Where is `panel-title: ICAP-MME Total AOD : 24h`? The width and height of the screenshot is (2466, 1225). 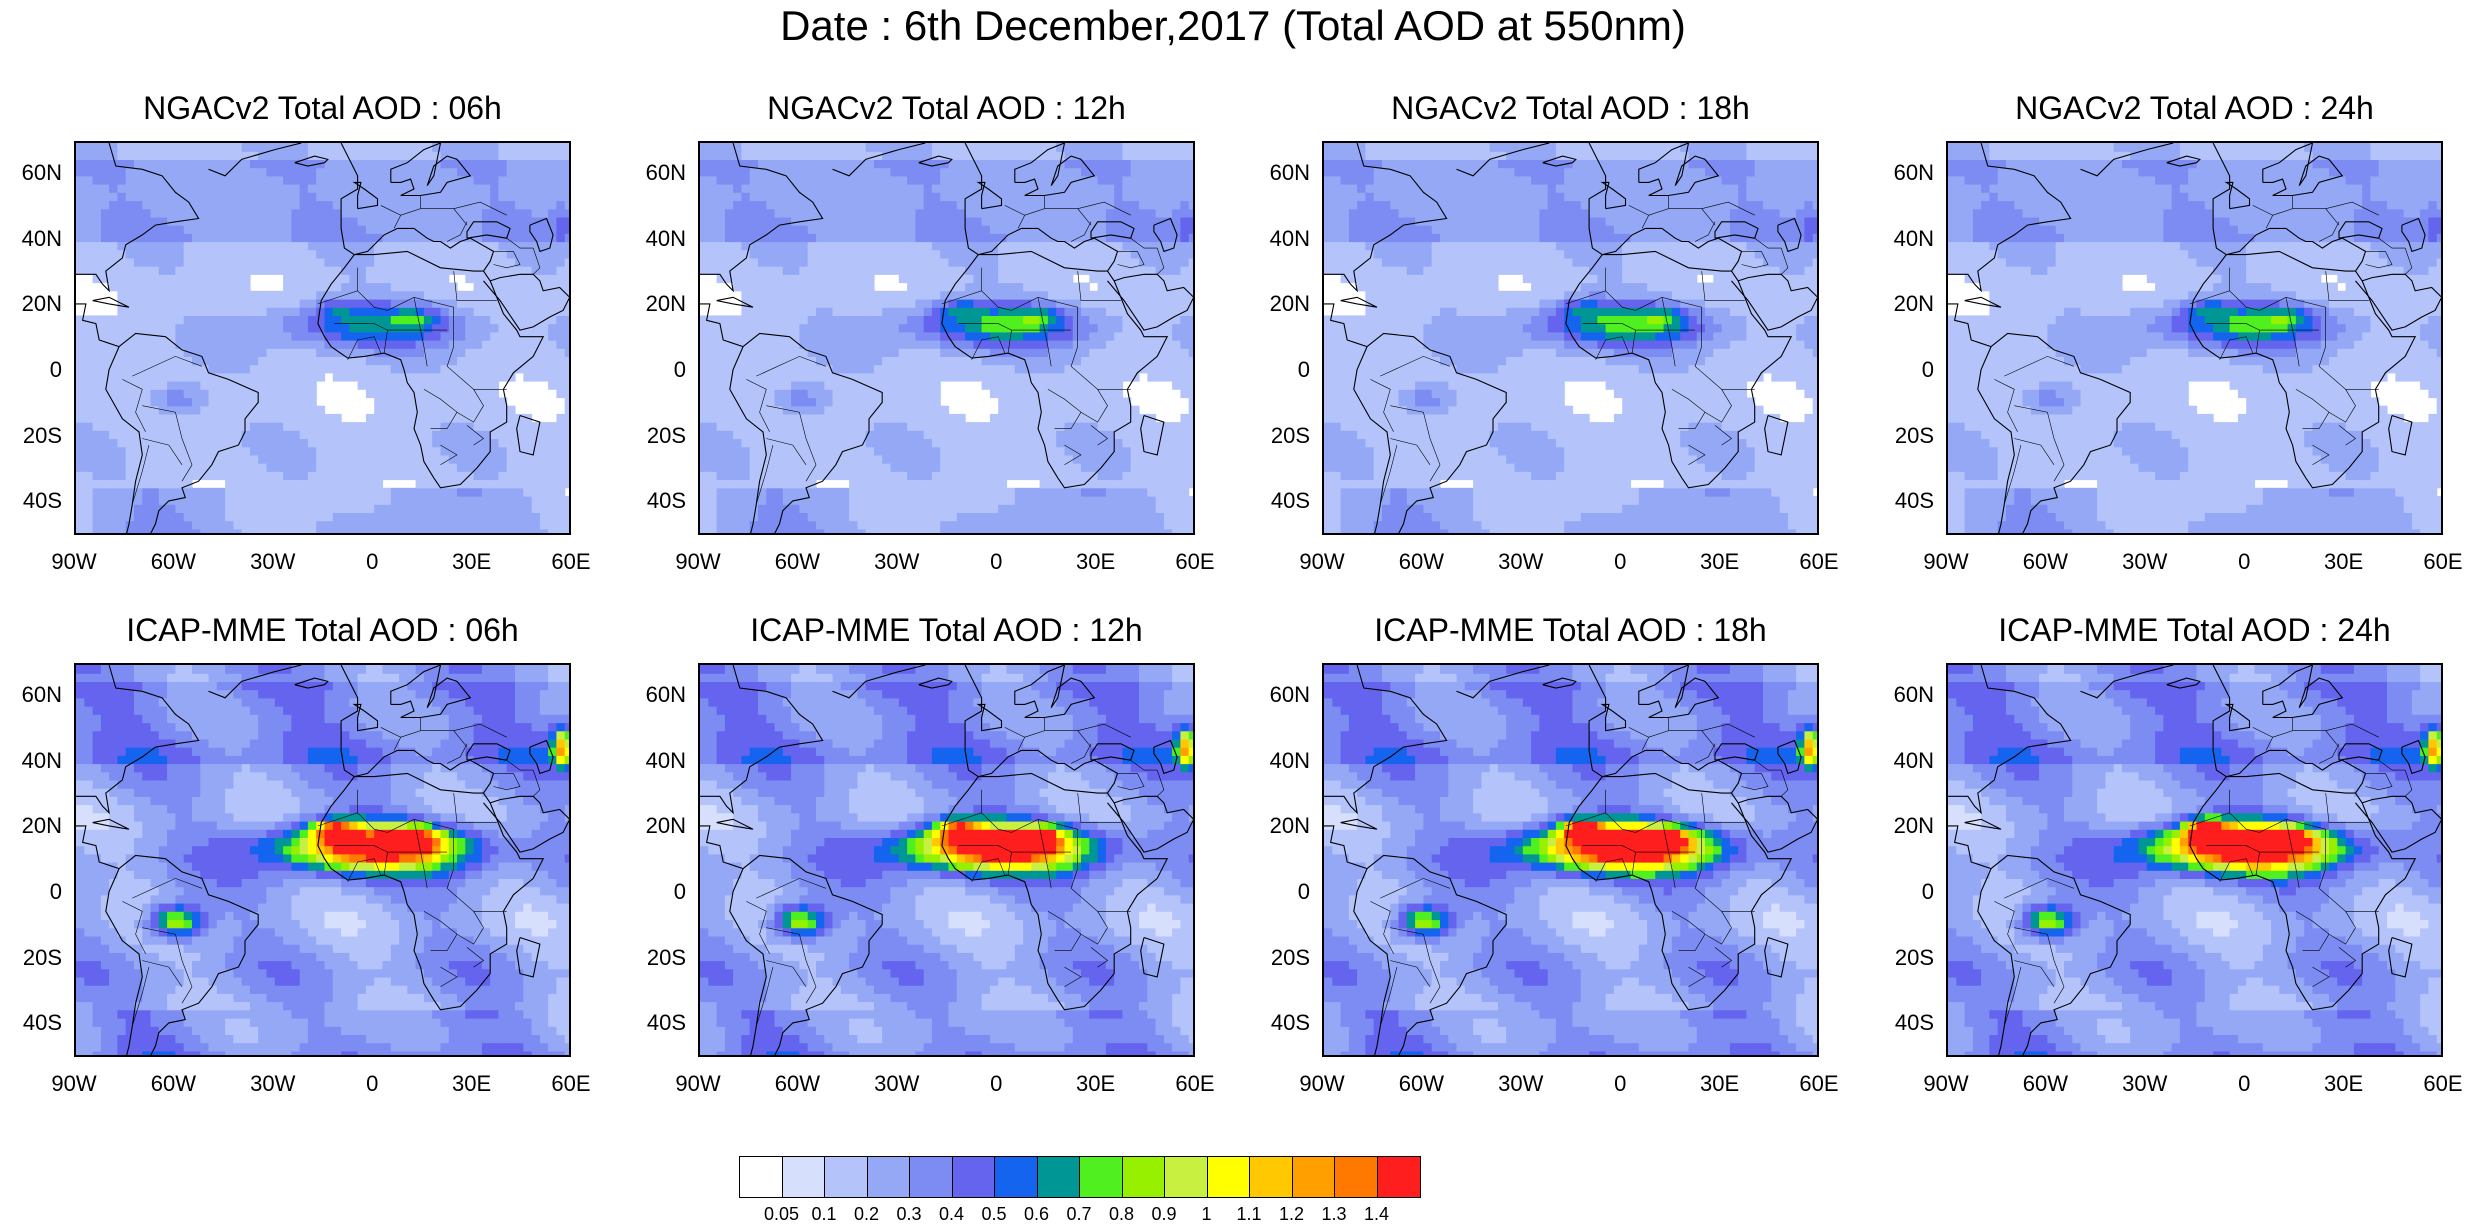 panel-title: ICAP-MME Total AOD : 24h is located at coordinates (2175, 630).